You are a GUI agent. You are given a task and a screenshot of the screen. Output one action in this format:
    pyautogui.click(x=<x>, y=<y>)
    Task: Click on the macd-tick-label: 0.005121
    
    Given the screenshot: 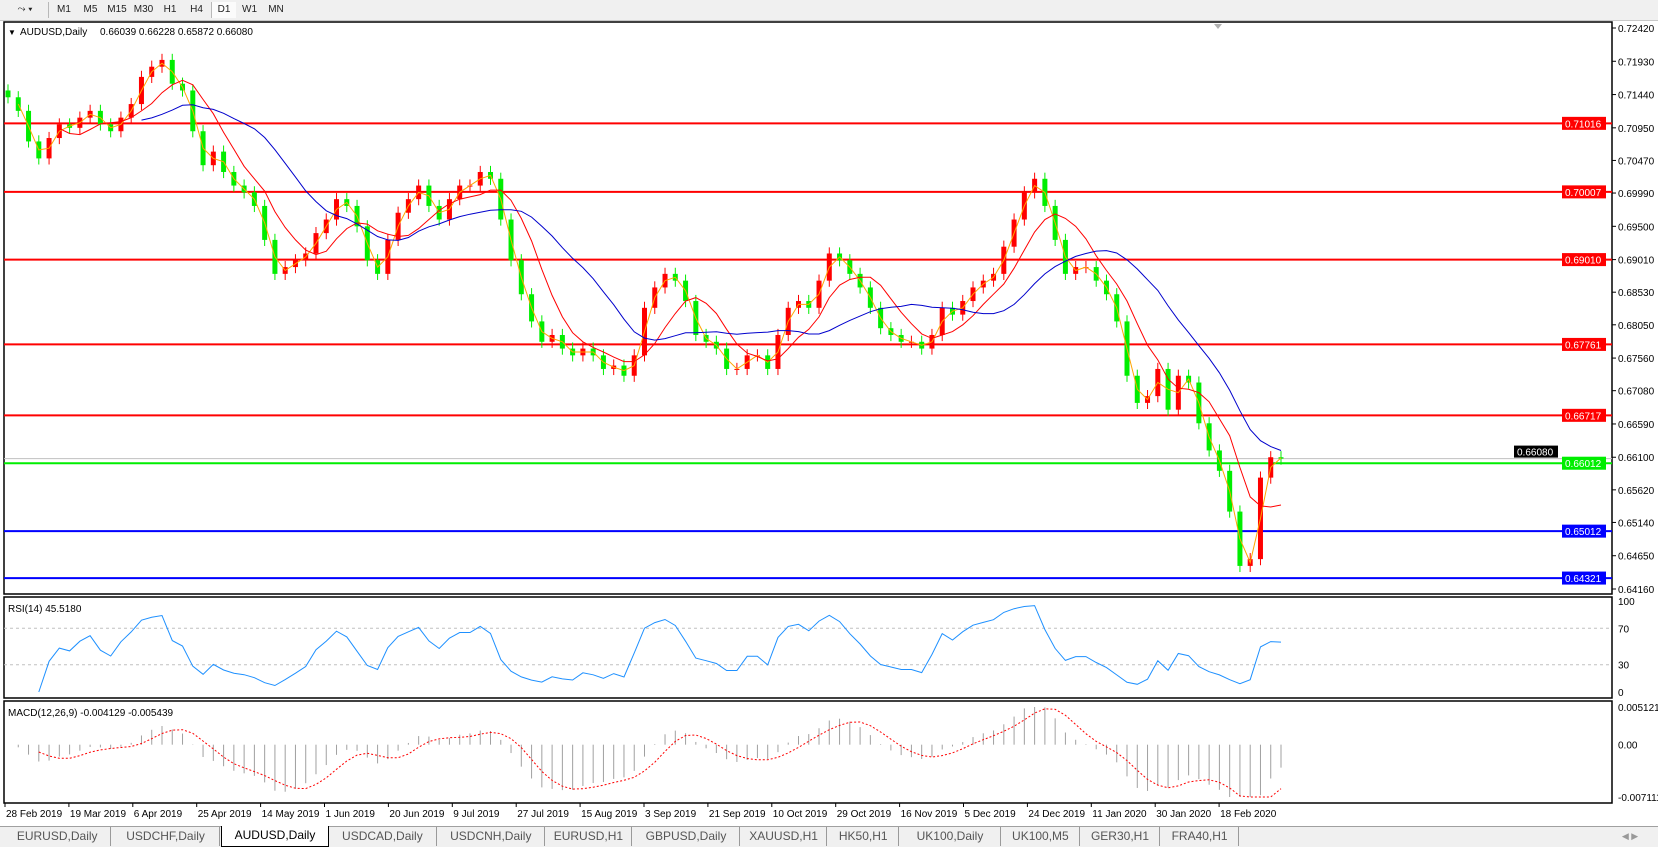 What is the action you would take?
    pyautogui.click(x=1638, y=708)
    